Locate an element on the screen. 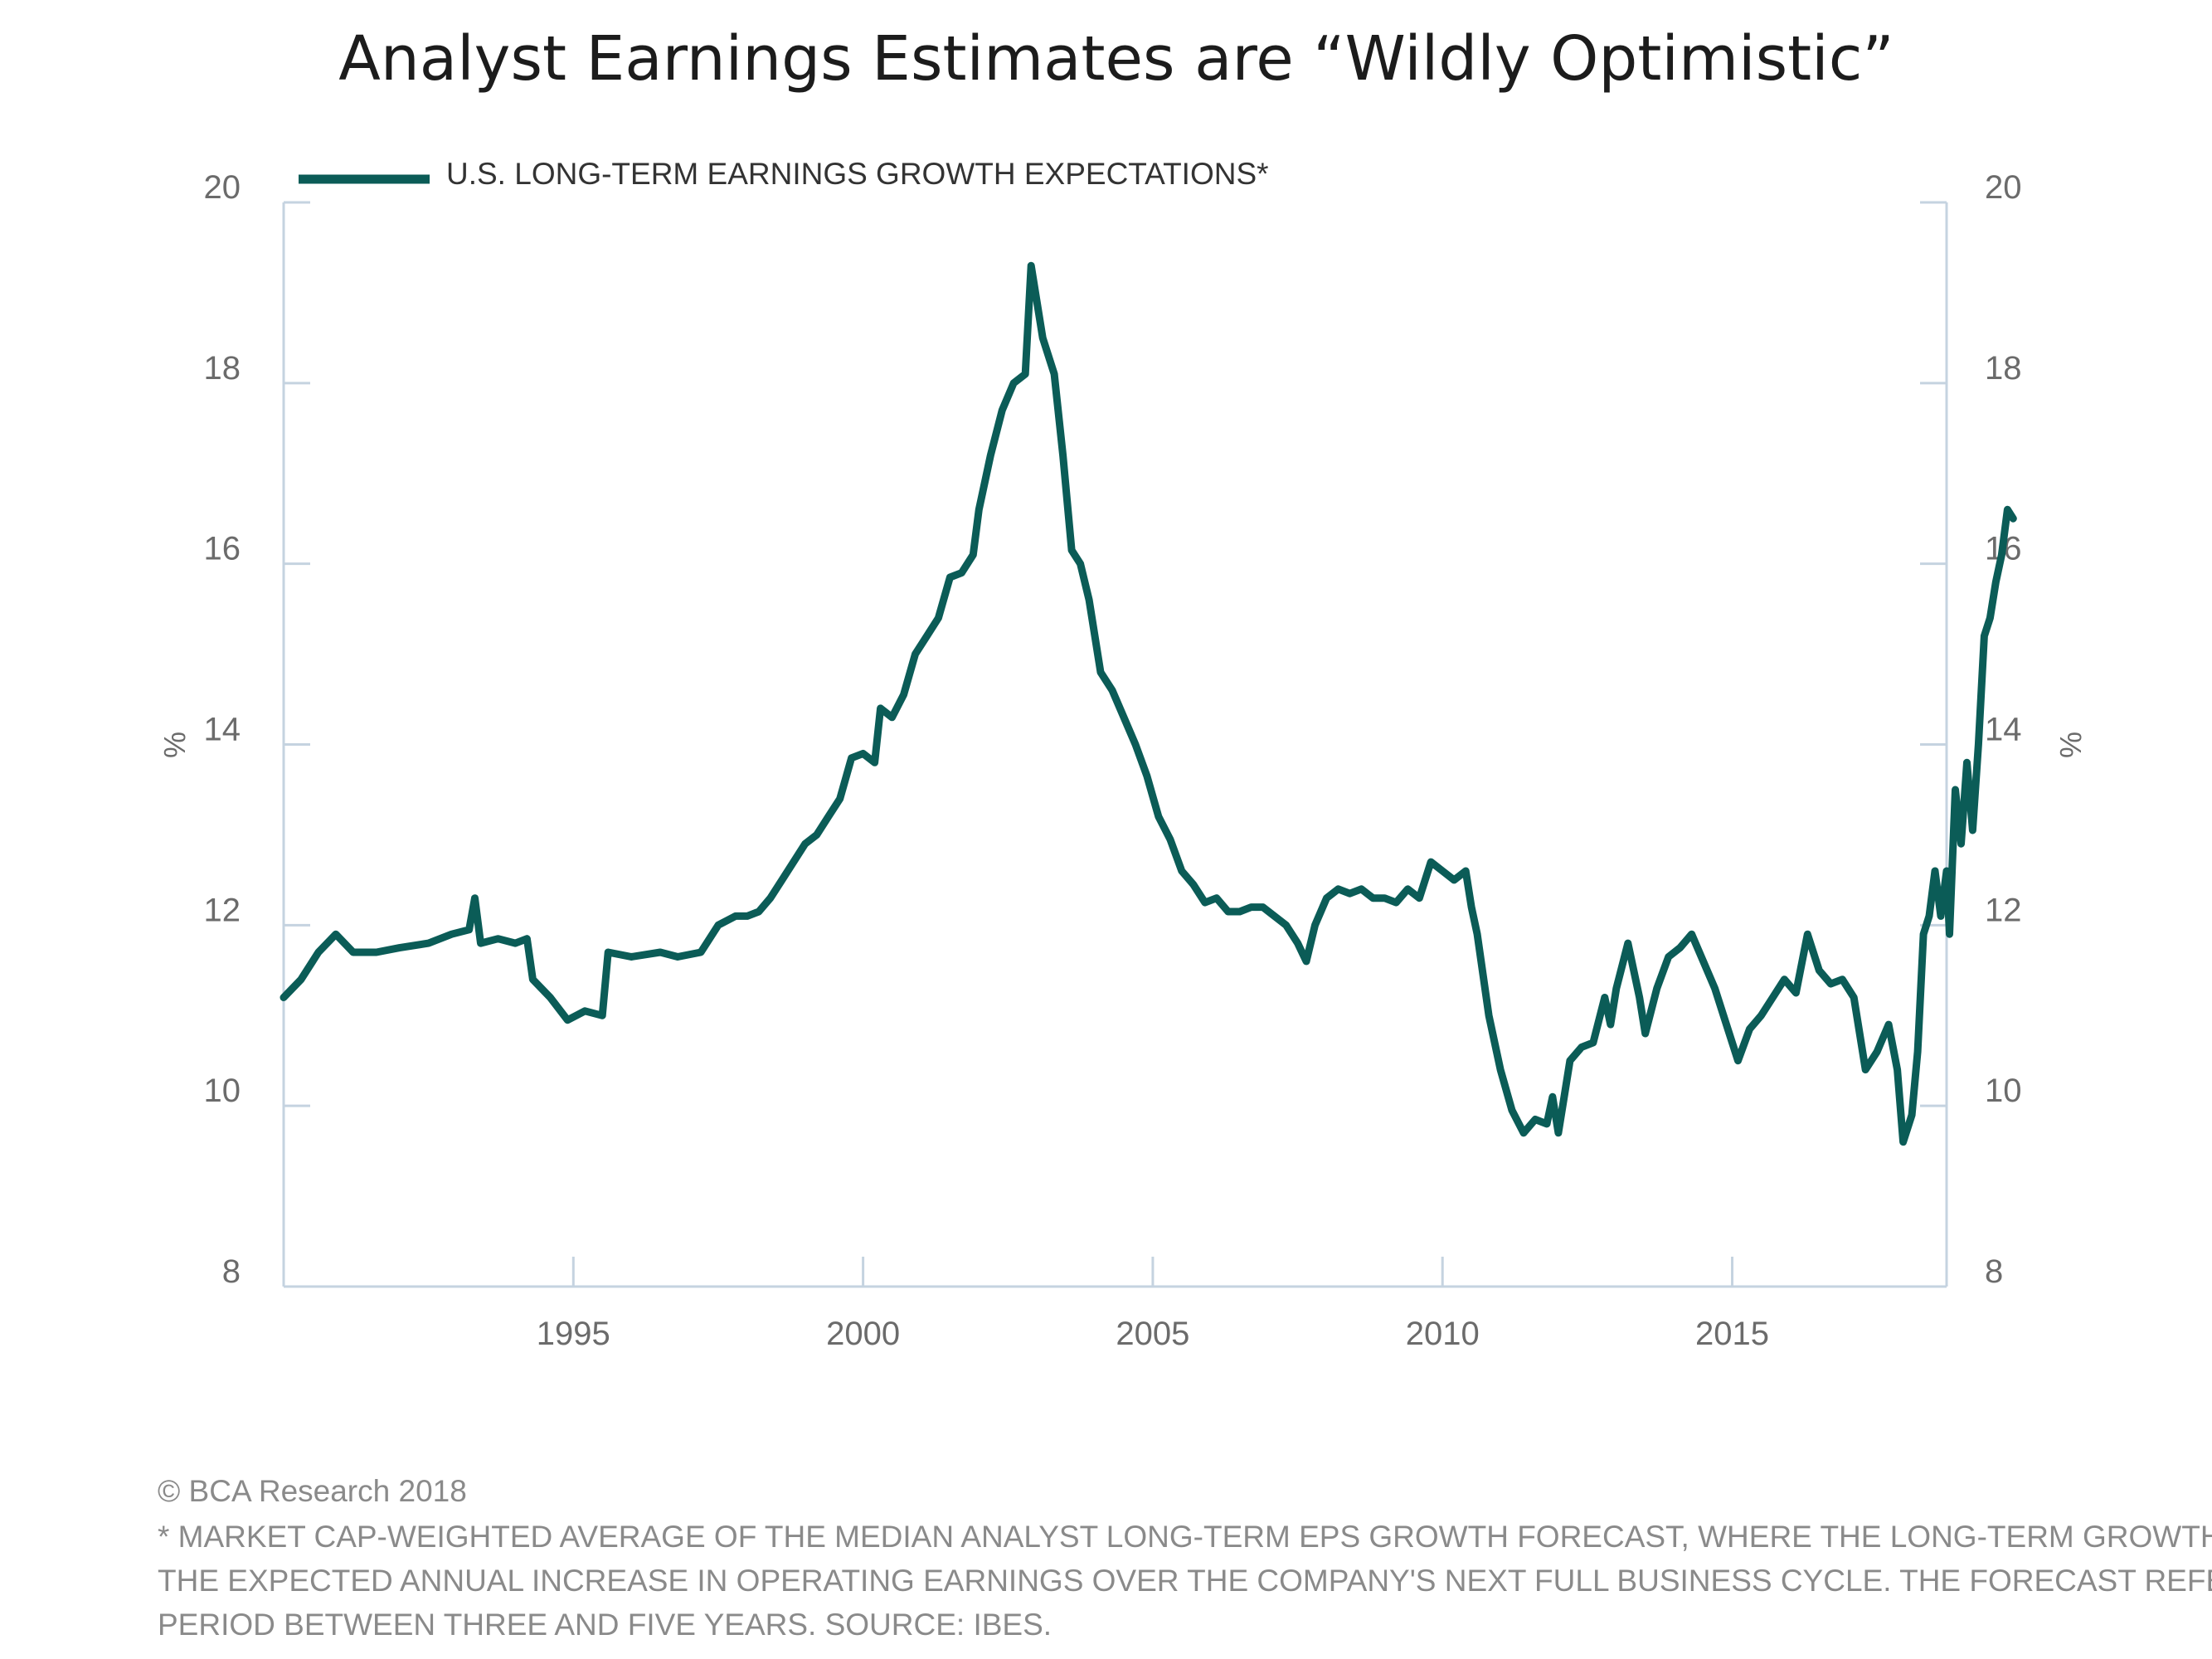  y-tick-label-right-14: 14 is located at coordinates (2004, 730).